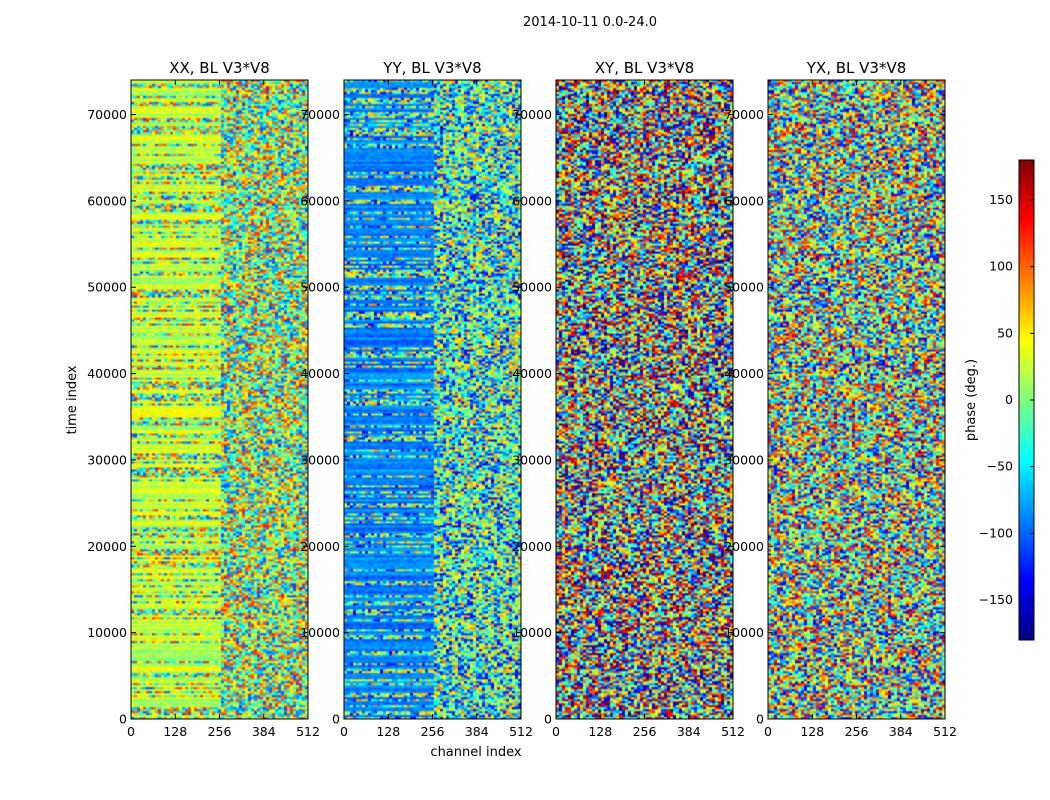  Describe the element at coordinates (475, 752) in the screenshot. I see `x-axis-label: channel index` at that location.